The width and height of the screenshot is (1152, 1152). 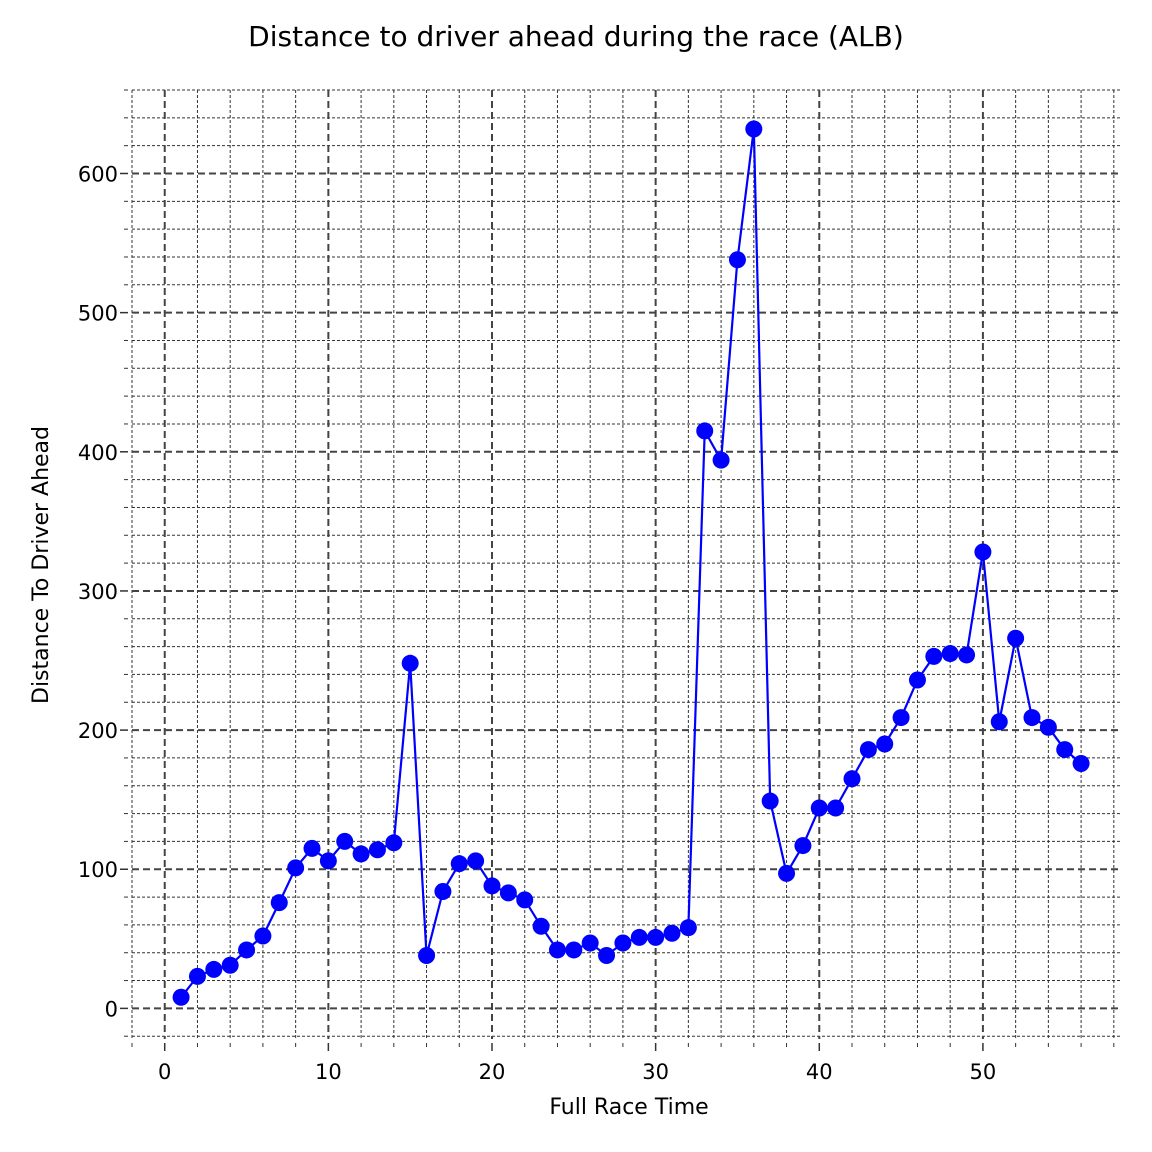 What do you see at coordinates (655, 1072) in the screenshot?
I see `x-tick-label: 30` at bounding box center [655, 1072].